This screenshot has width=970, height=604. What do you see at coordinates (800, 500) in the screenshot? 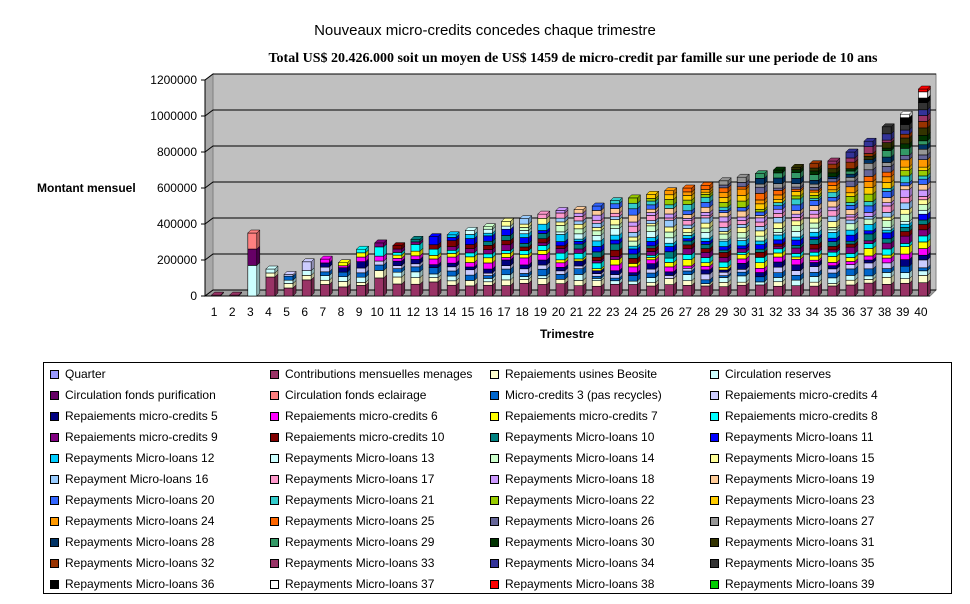
I see `legend-label: Repayments Micro-loans 23` at bounding box center [800, 500].